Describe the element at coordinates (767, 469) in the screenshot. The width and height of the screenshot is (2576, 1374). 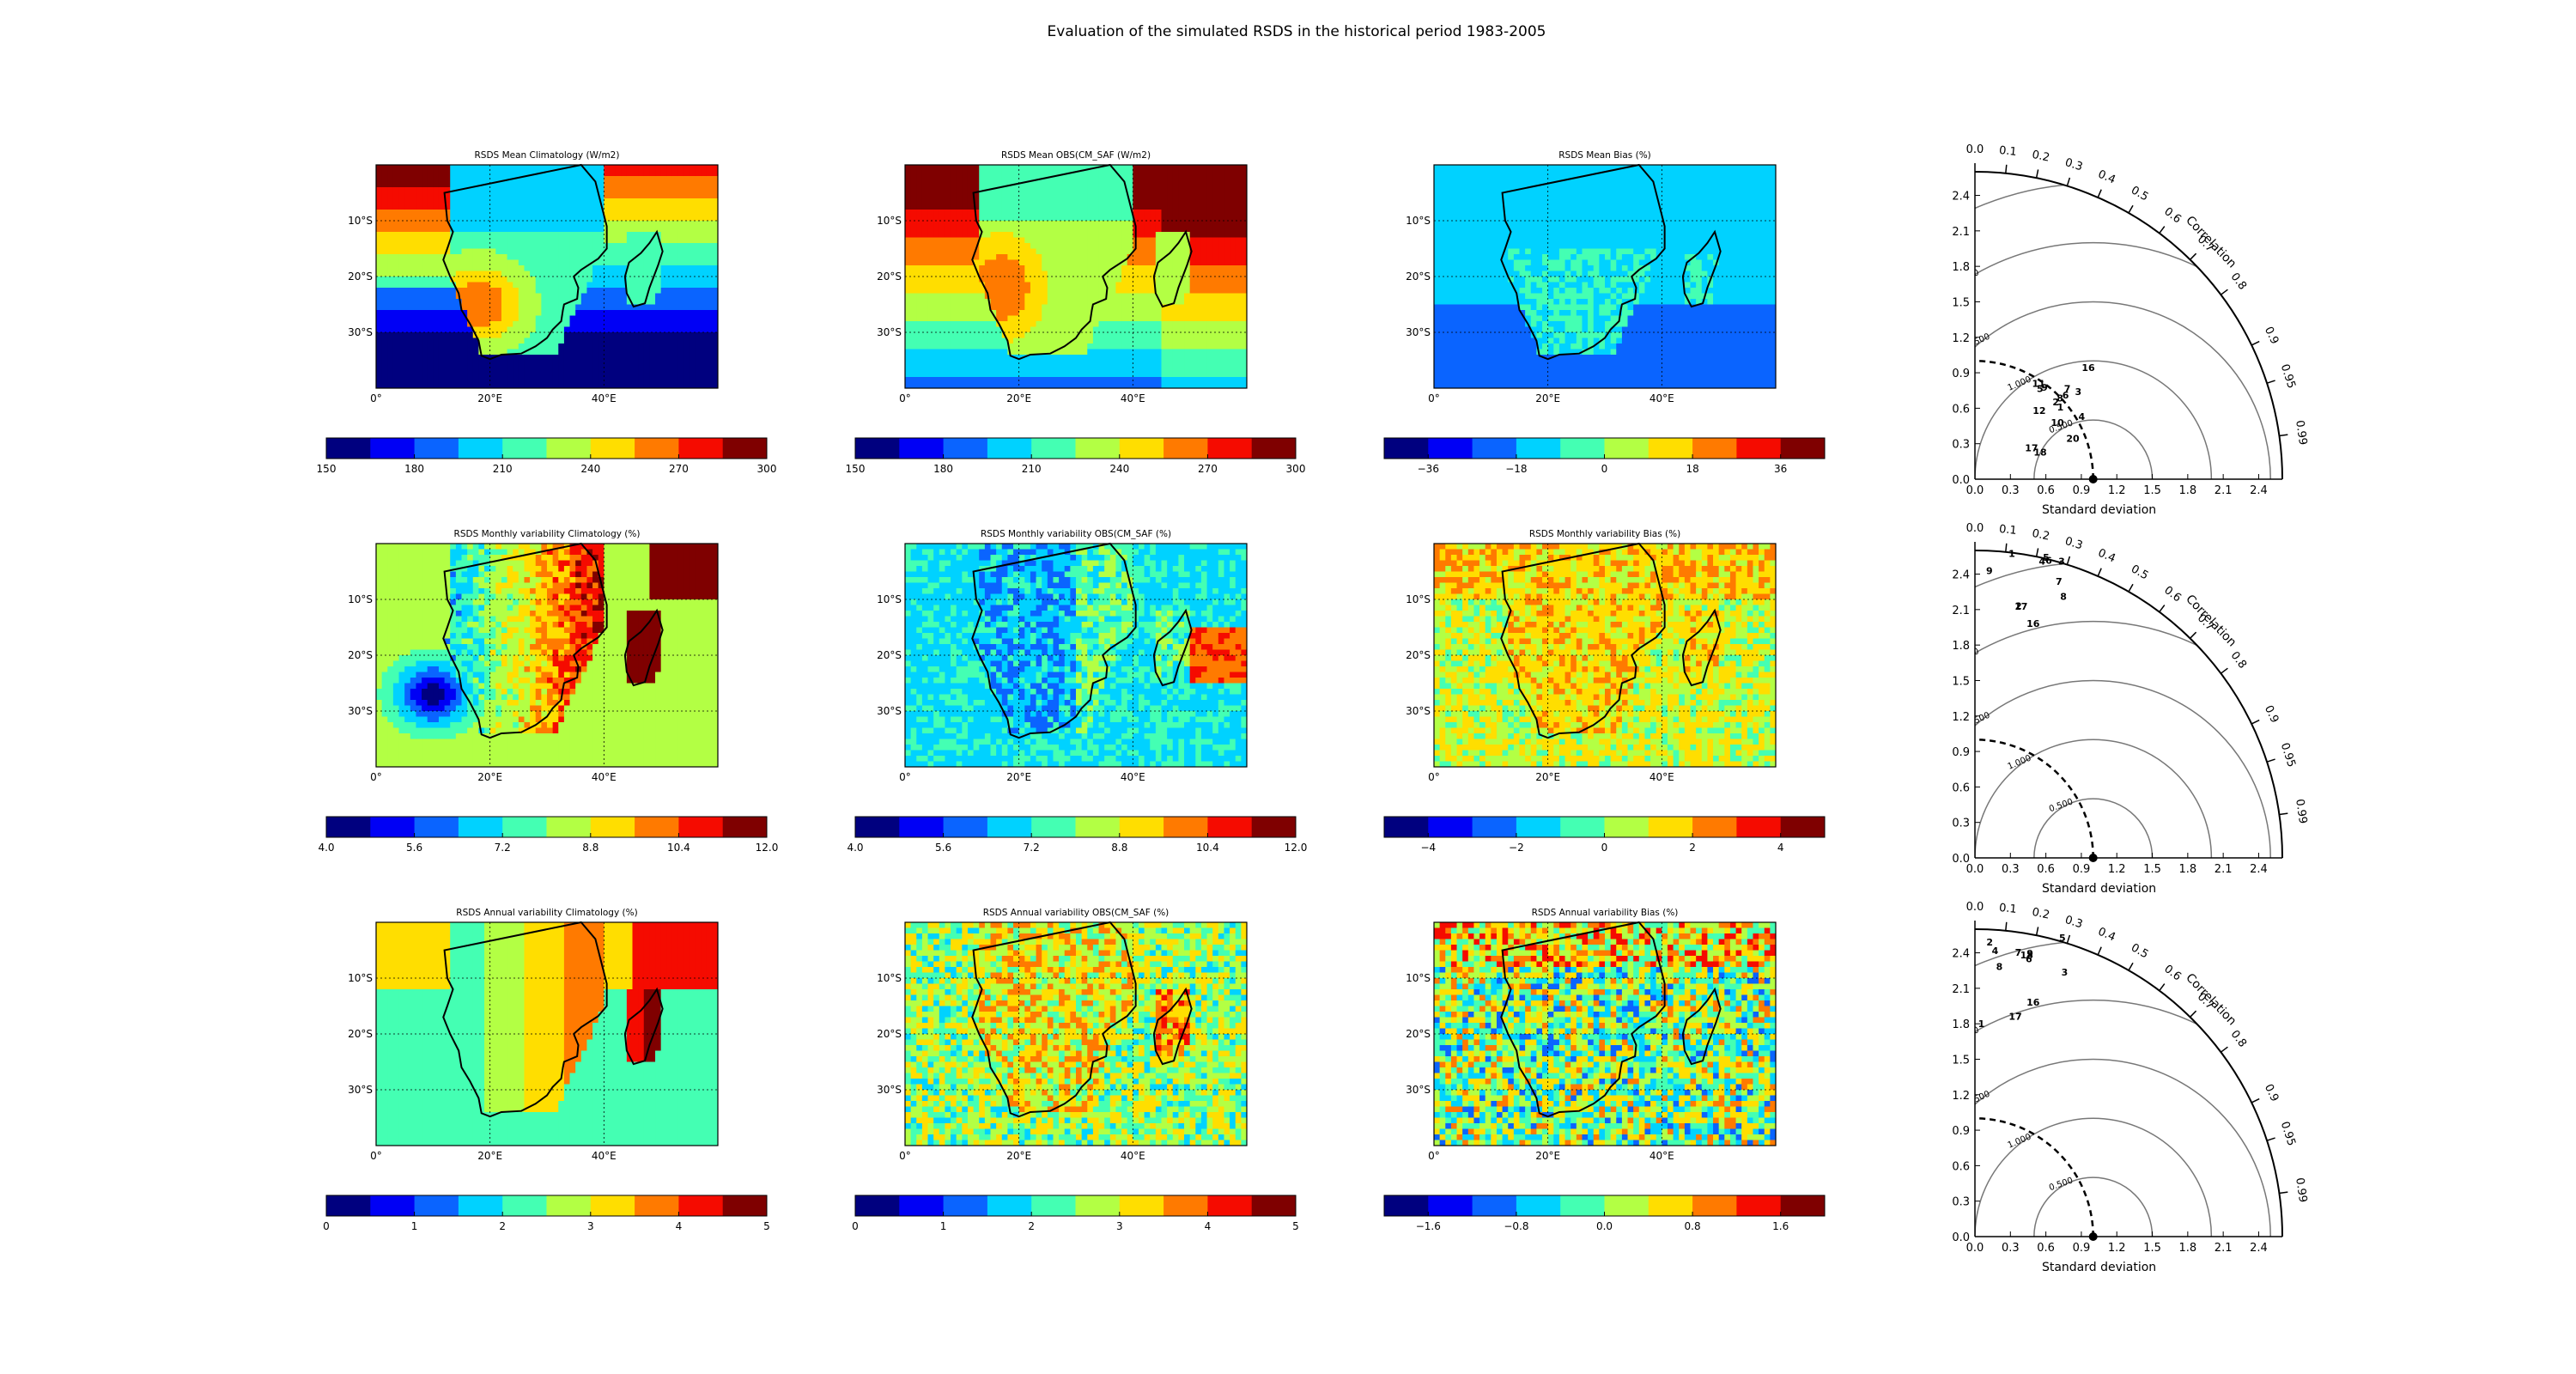
I see `colorbar-tick-label: 300` at that location.